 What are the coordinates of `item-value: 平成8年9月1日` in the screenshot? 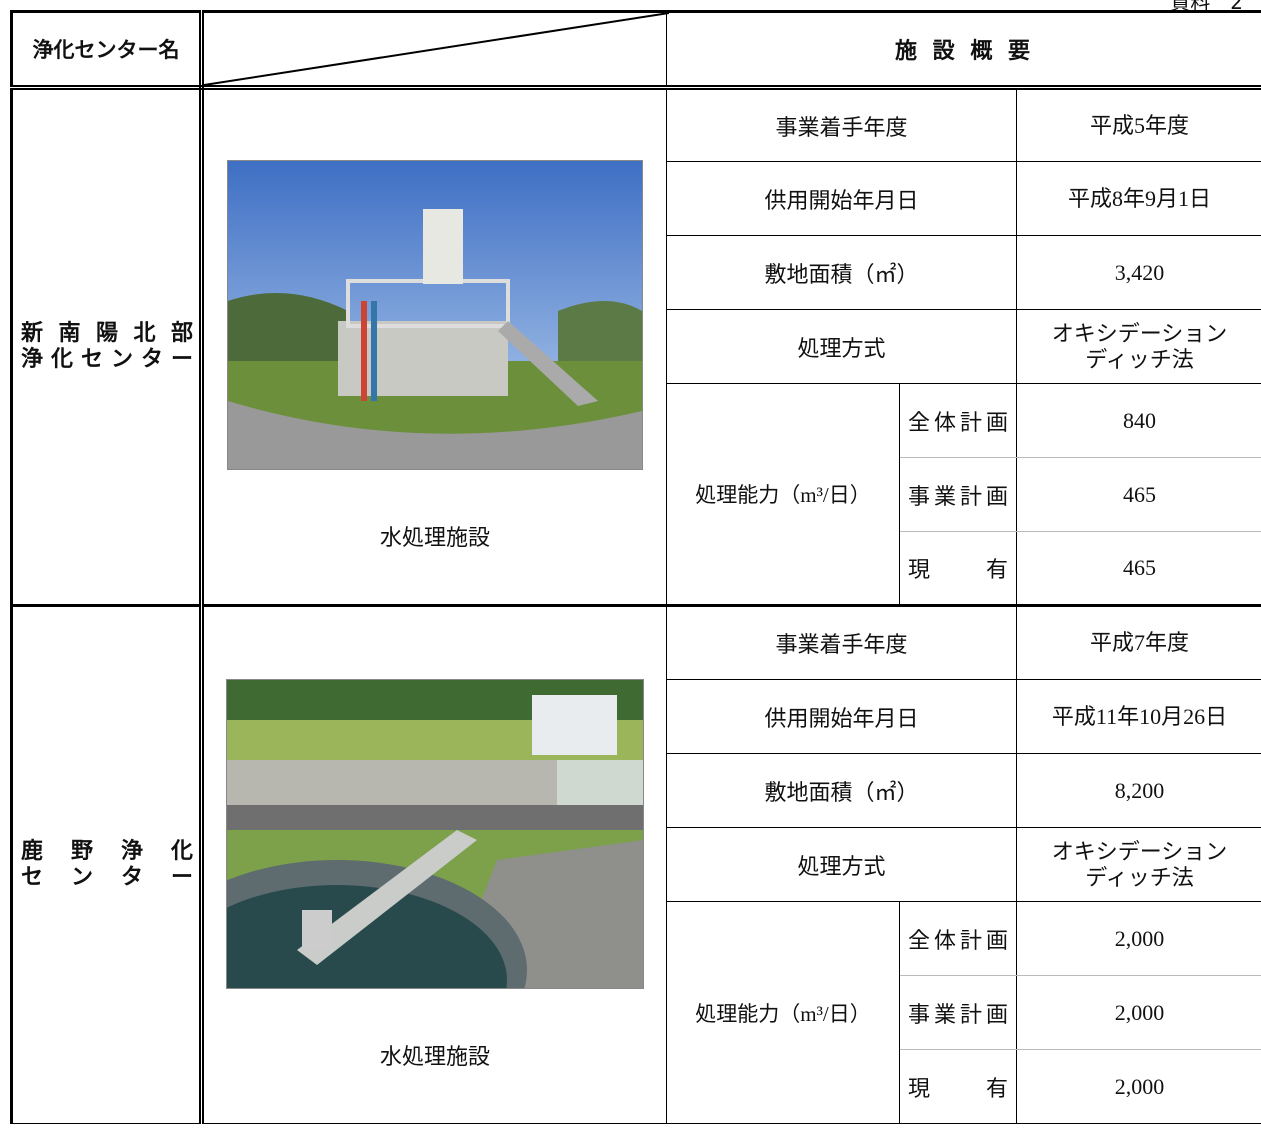 It's located at (1138, 198).